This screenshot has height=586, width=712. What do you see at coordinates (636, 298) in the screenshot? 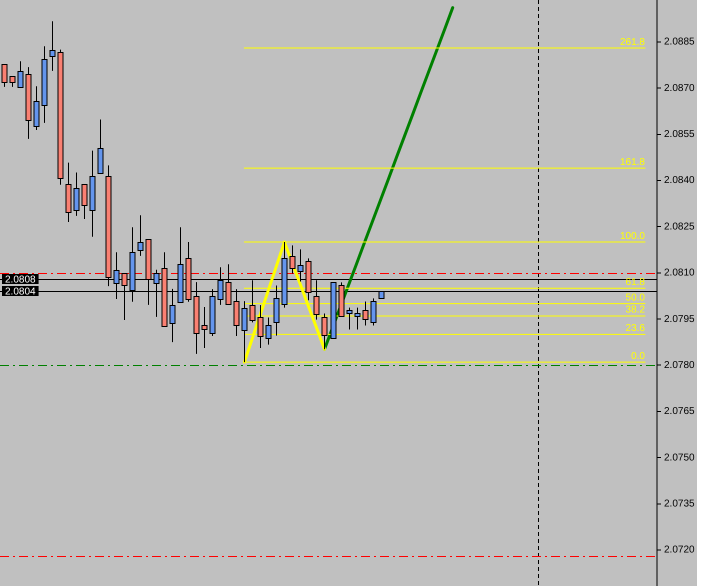
I see `series-label: 50.0` at bounding box center [636, 298].